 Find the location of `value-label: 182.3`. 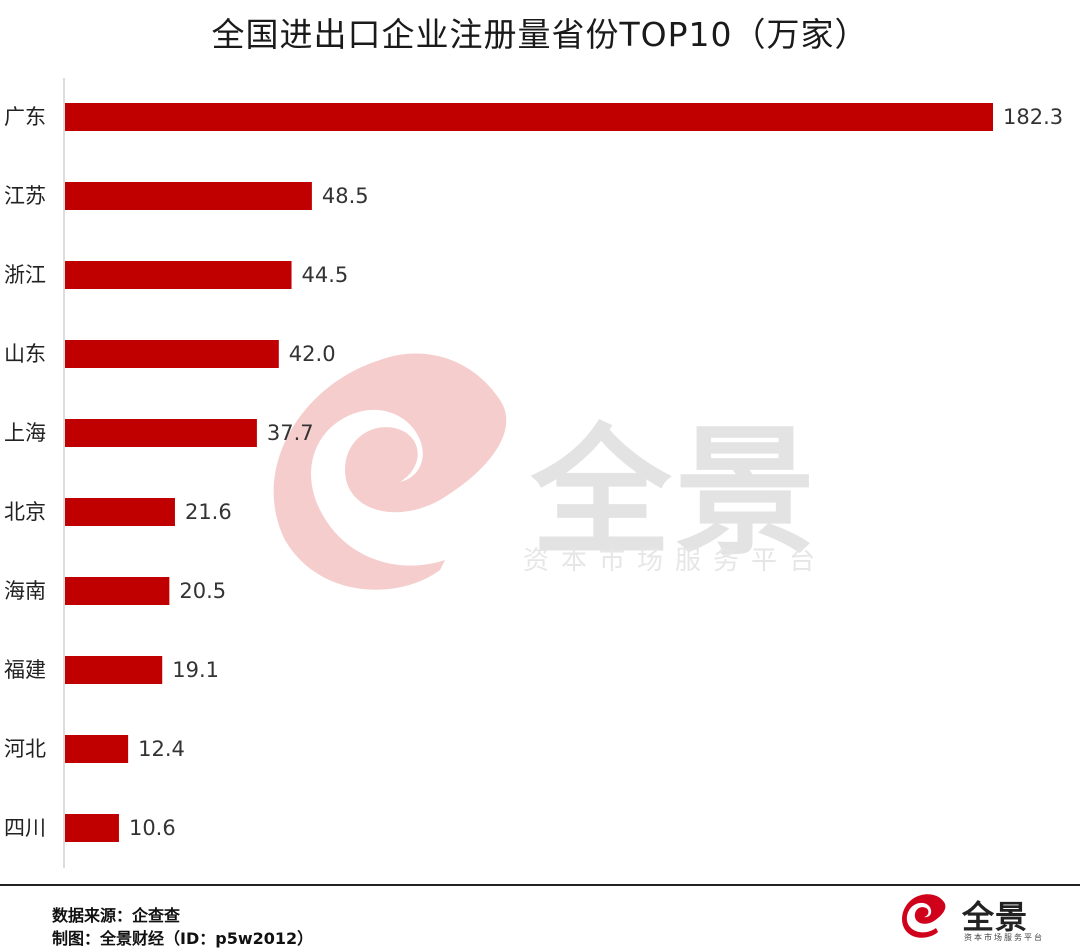

value-label: 182.3 is located at coordinates (1033, 117).